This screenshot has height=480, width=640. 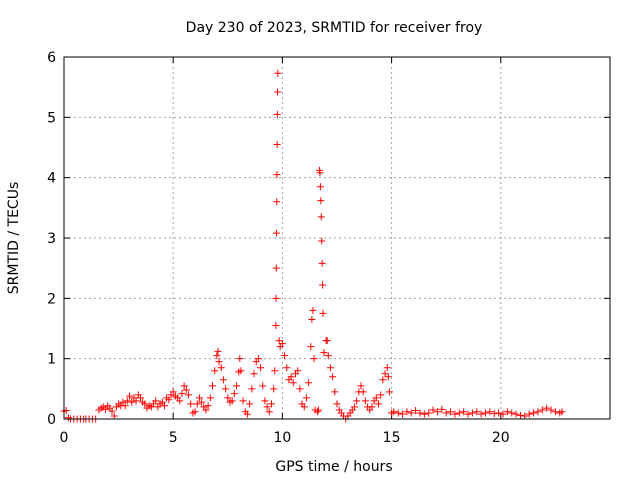 I want to click on y-tick-label: 2, so click(x=51, y=299).